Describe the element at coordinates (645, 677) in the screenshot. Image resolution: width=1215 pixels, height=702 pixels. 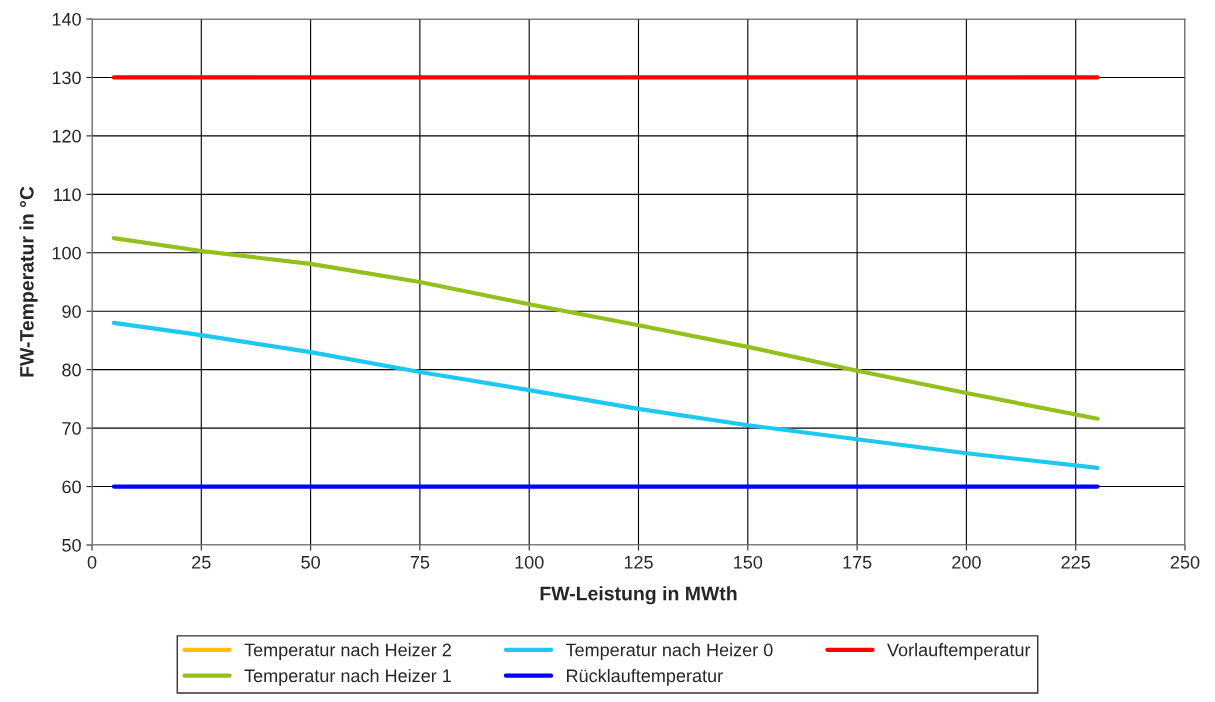
I see `legend-label: Rücklauftemperatur` at that location.